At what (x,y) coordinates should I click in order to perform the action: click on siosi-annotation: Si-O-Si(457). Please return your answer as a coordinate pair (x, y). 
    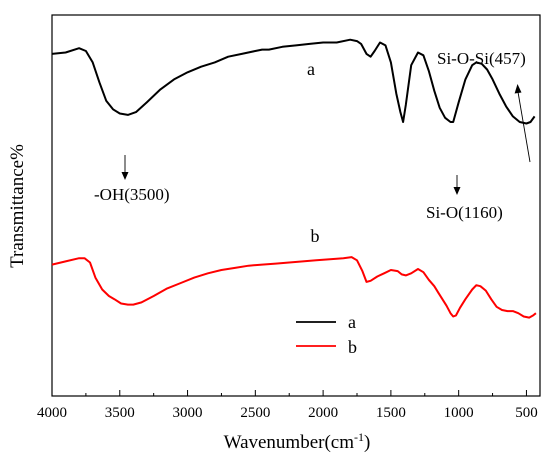
    Looking at the image, I should click on (481, 58).